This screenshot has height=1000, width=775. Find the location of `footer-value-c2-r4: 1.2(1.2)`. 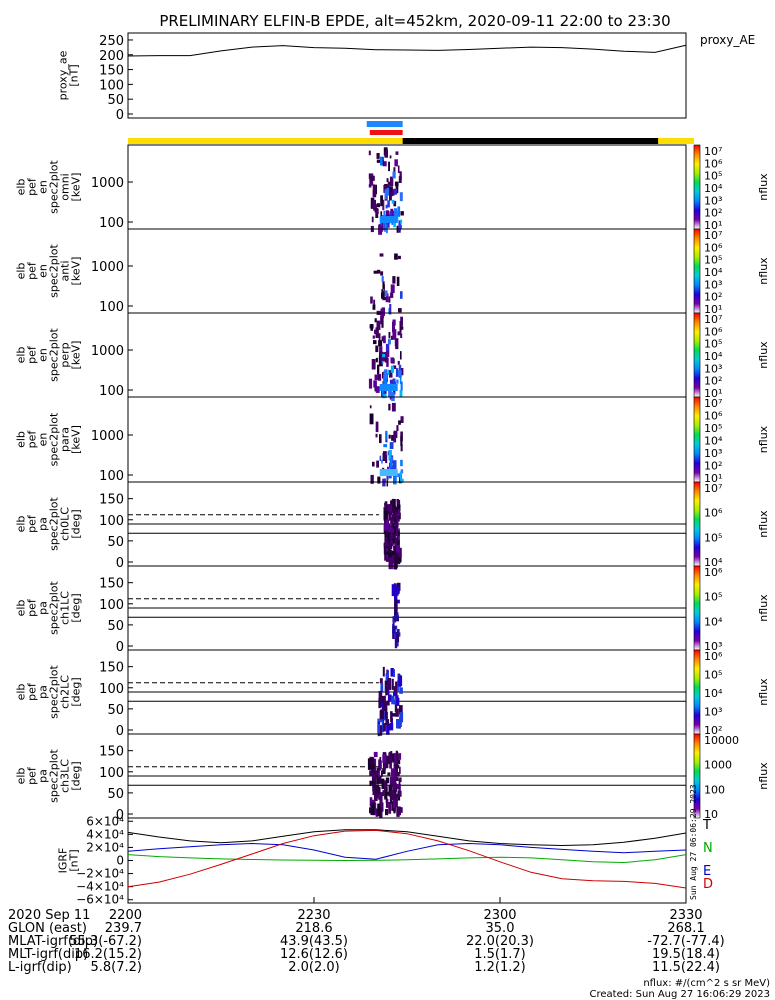

footer-value-c2-r4: 1.2(1.2) is located at coordinates (500, 967).